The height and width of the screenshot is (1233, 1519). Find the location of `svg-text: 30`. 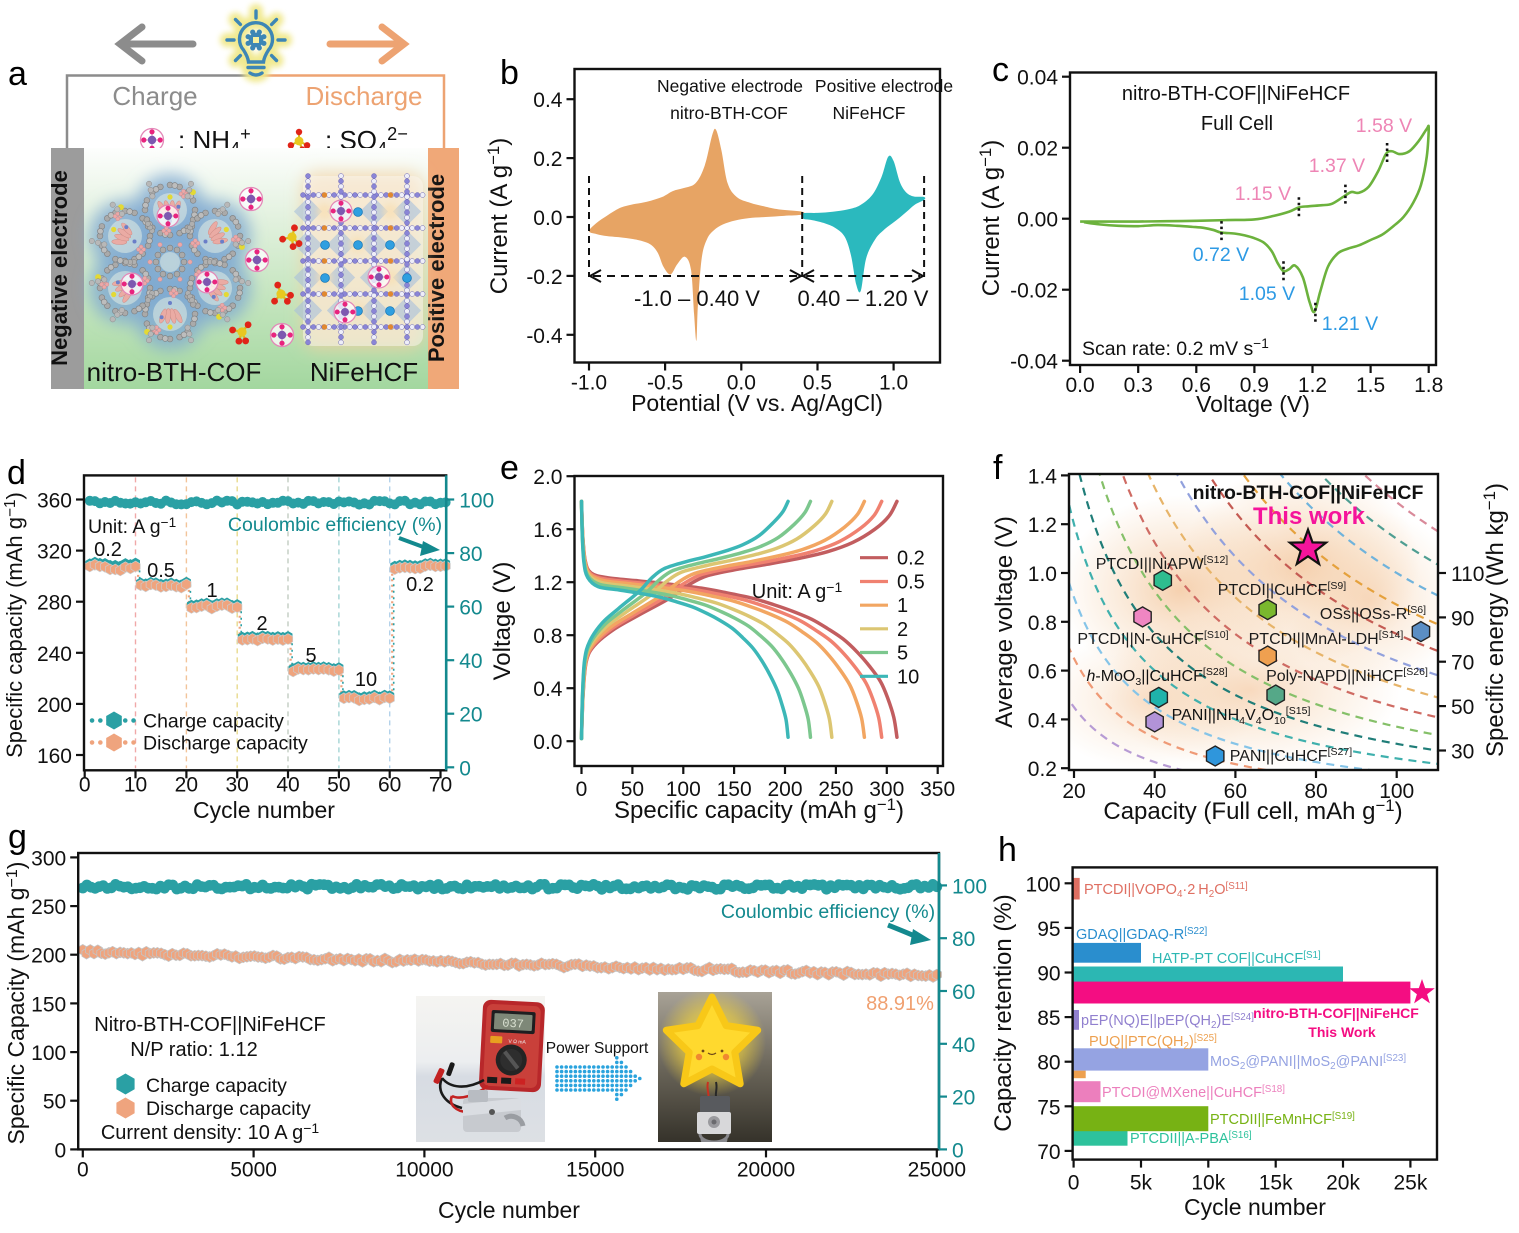

svg-text: 30 is located at coordinates (1462, 751).